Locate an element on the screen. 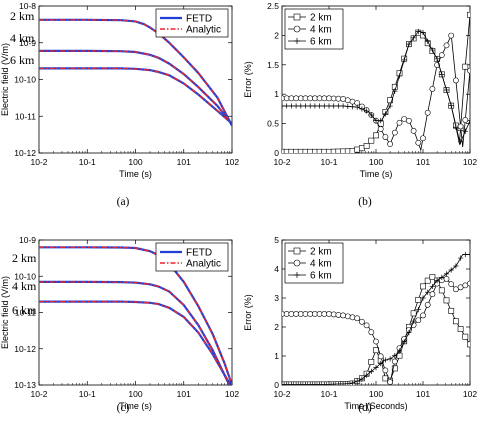  legend-label: 6 km is located at coordinates (321, 276).